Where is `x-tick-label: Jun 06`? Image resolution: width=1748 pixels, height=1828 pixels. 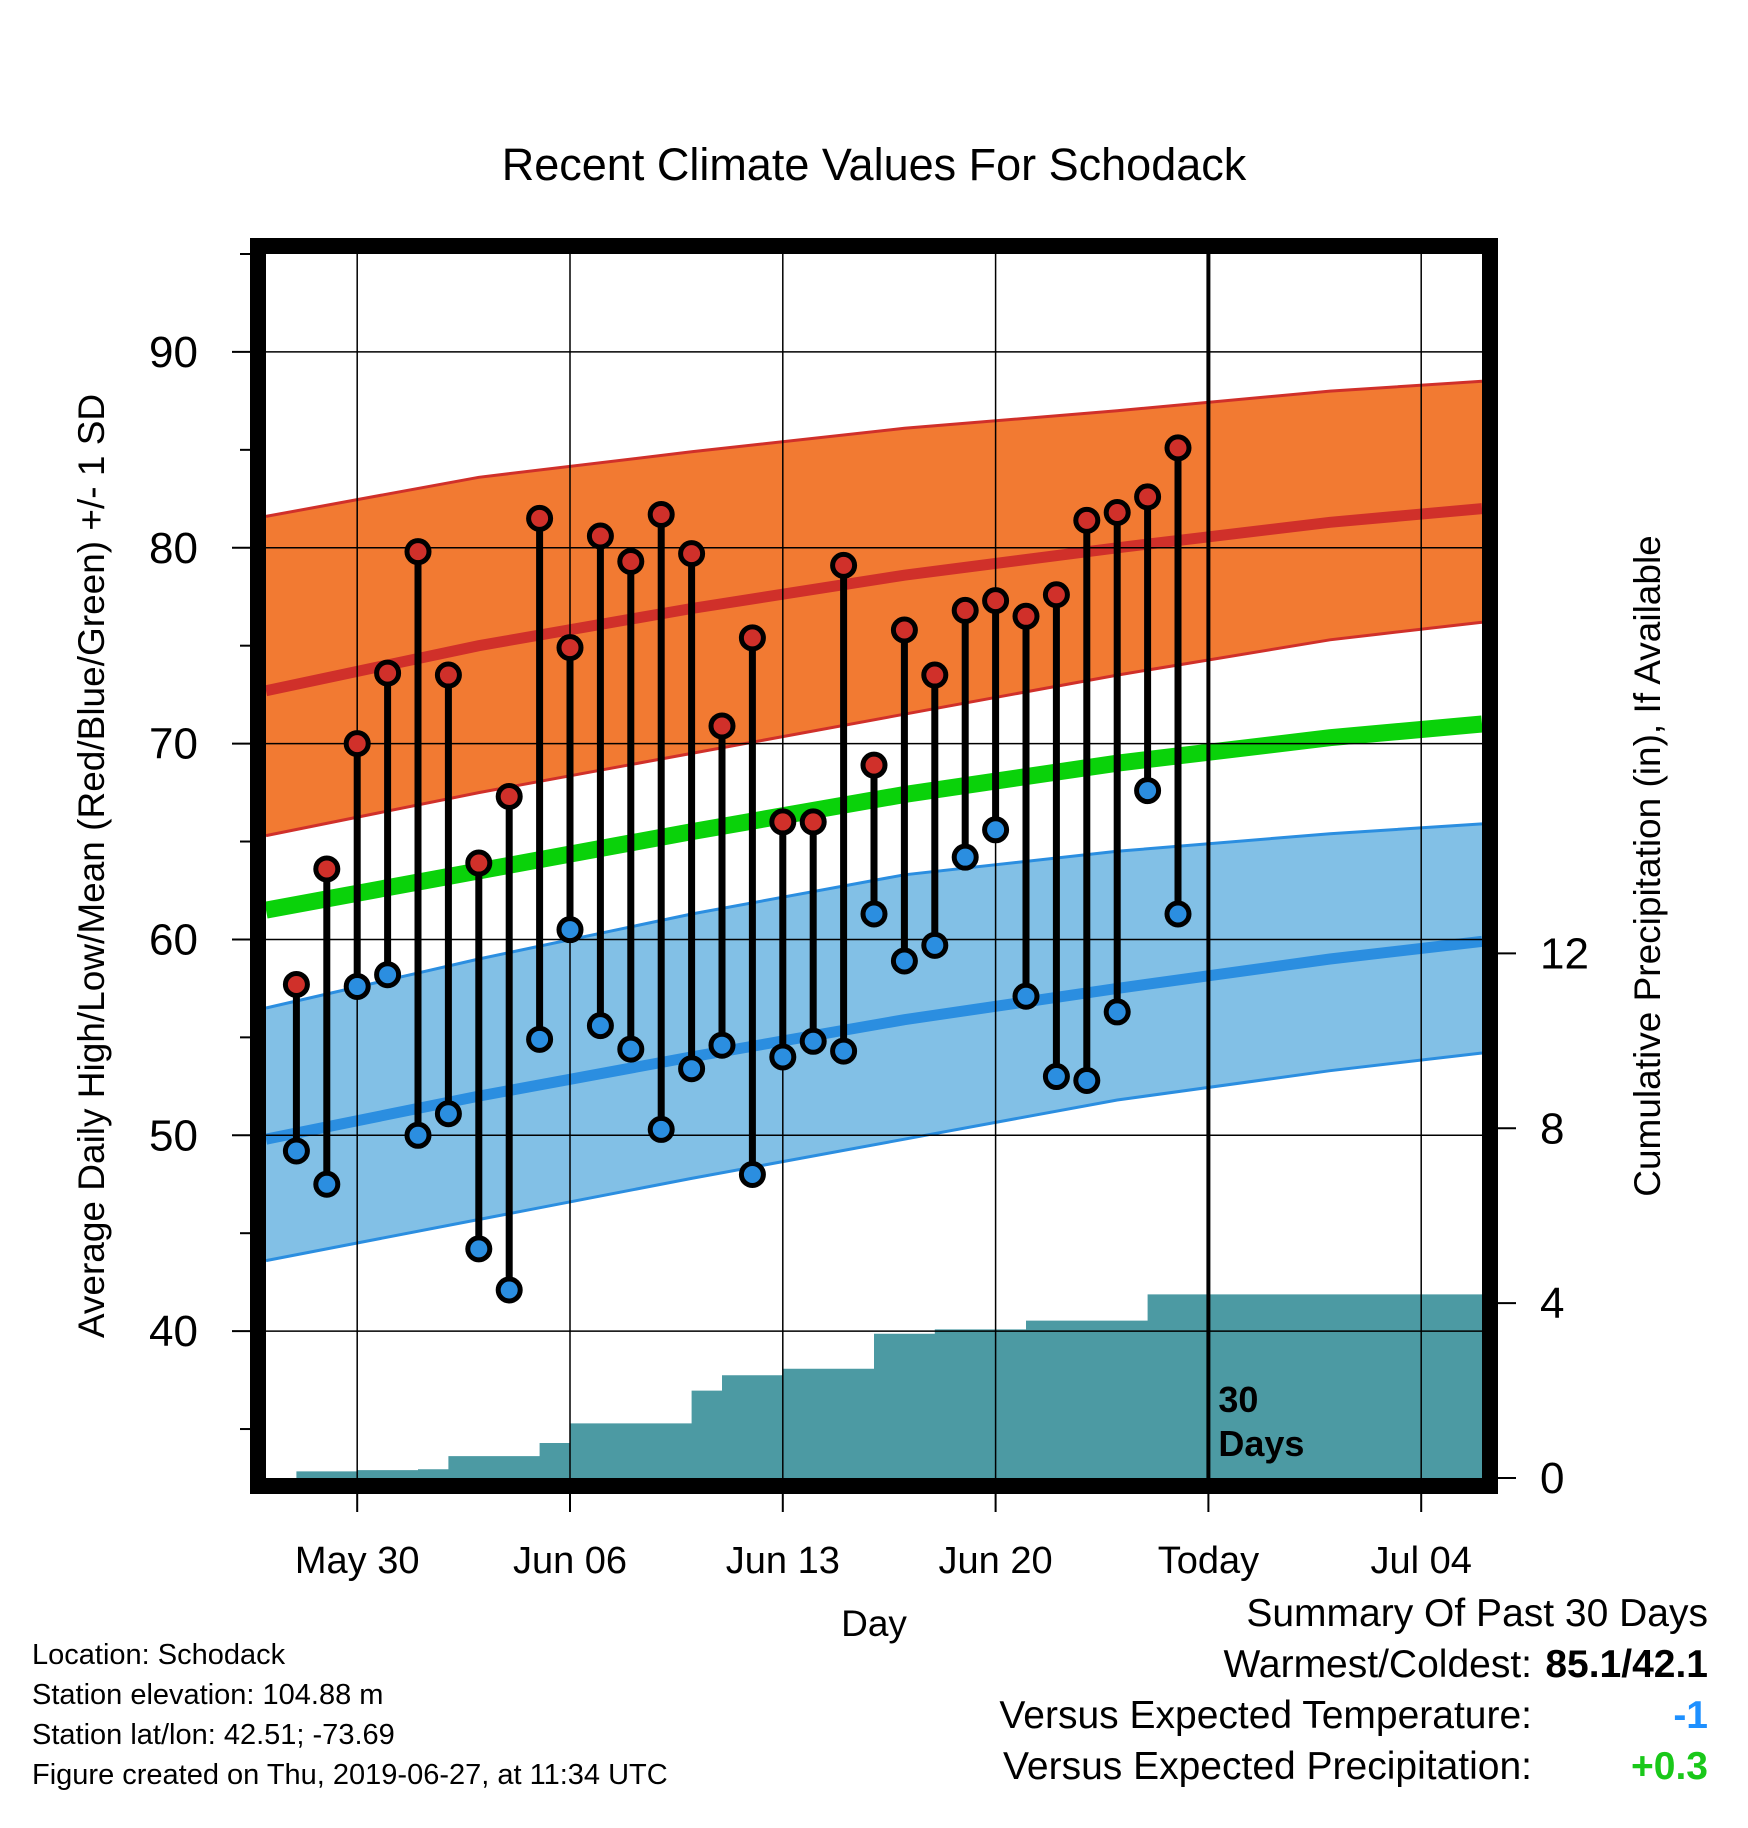 x-tick-label: Jun 06 is located at coordinates (570, 1561).